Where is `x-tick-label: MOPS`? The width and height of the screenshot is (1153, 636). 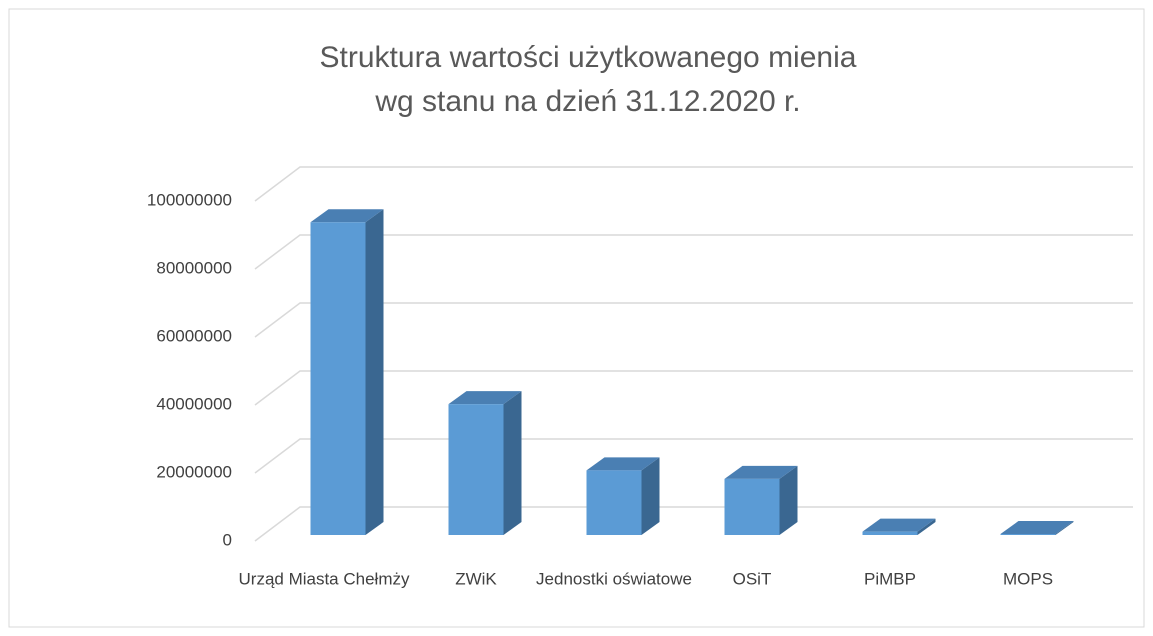
x-tick-label: MOPS is located at coordinates (1028, 578).